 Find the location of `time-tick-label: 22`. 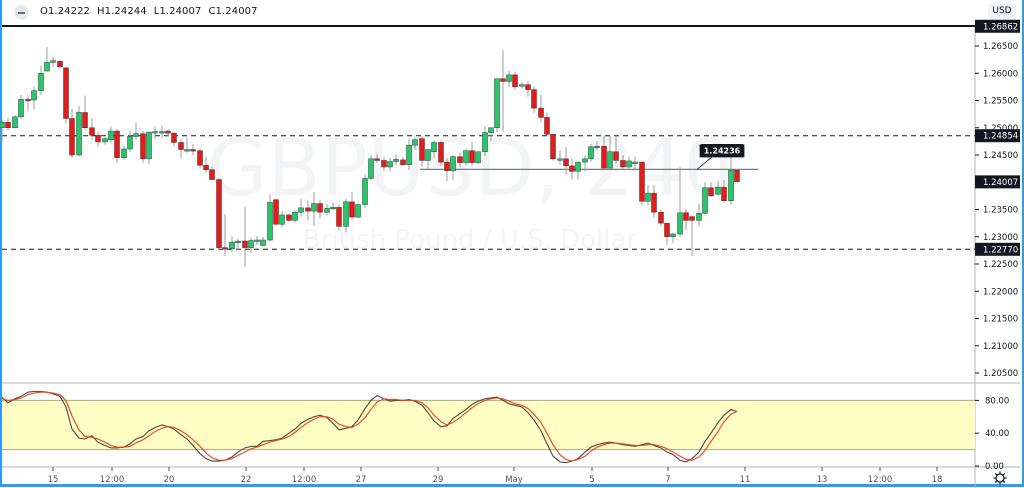

time-tick-label: 22 is located at coordinates (246, 480).